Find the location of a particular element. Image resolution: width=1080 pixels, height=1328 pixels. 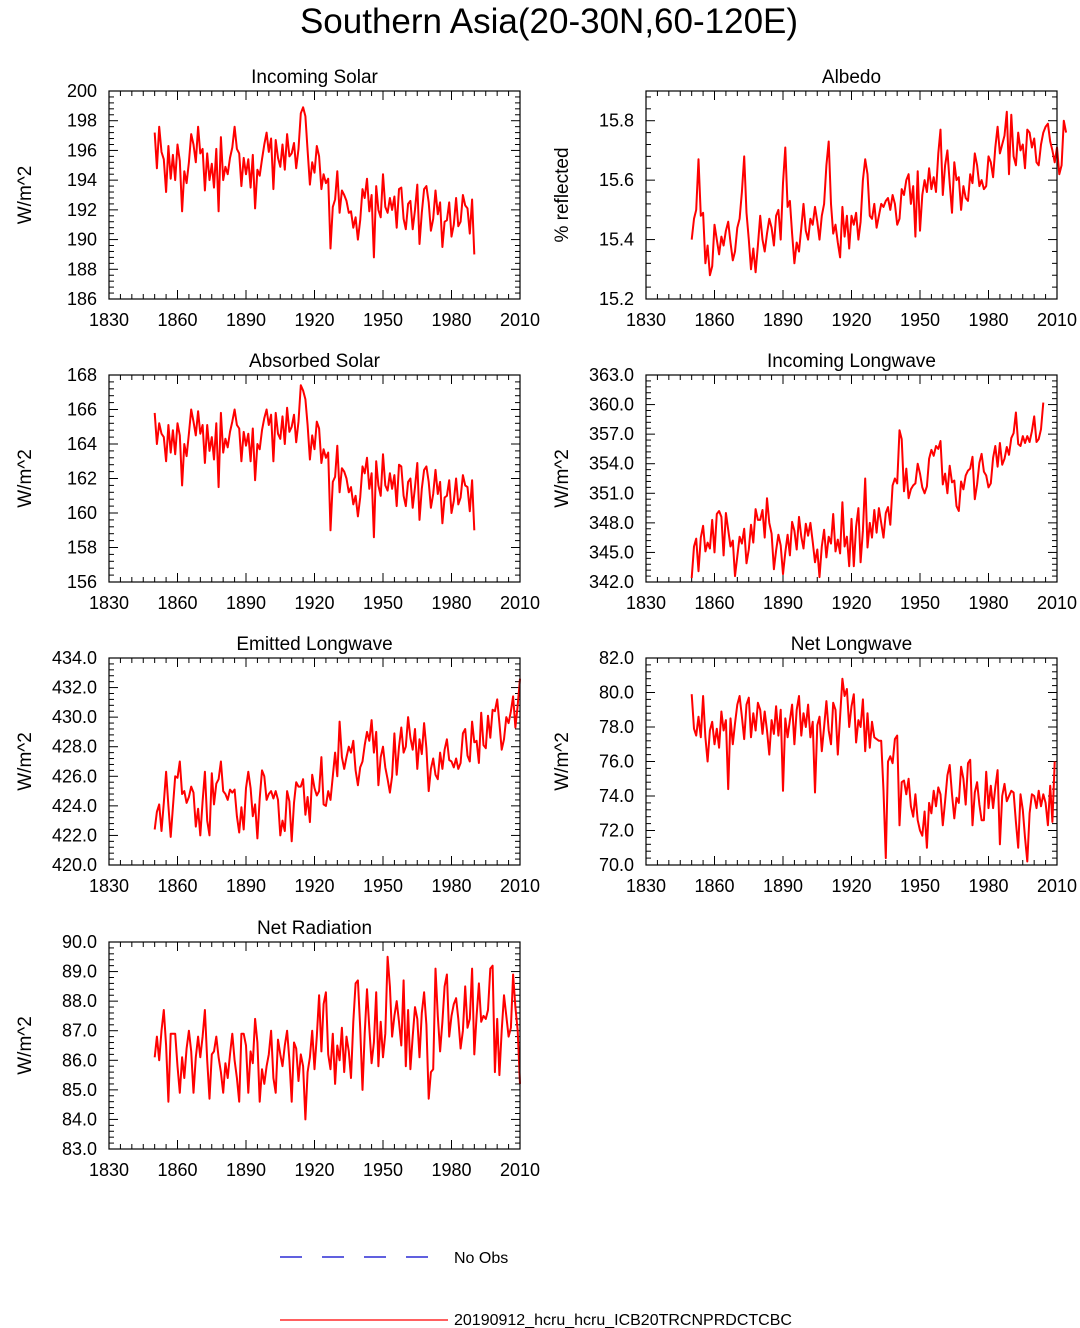

net-longwave-xtick-label: 1830 is located at coordinates (646, 886).